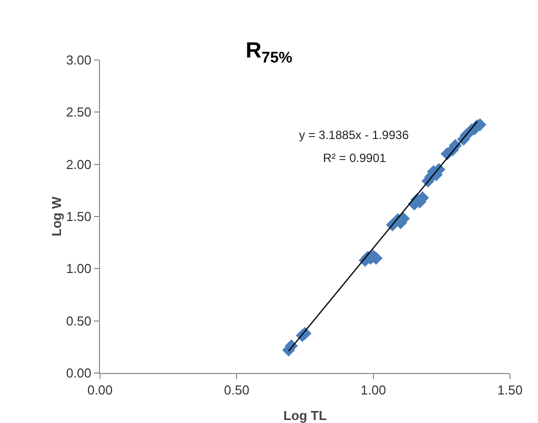 The height and width of the screenshot is (423, 538). I want to click on y-tick-label: 0.00, so click(79, 373).